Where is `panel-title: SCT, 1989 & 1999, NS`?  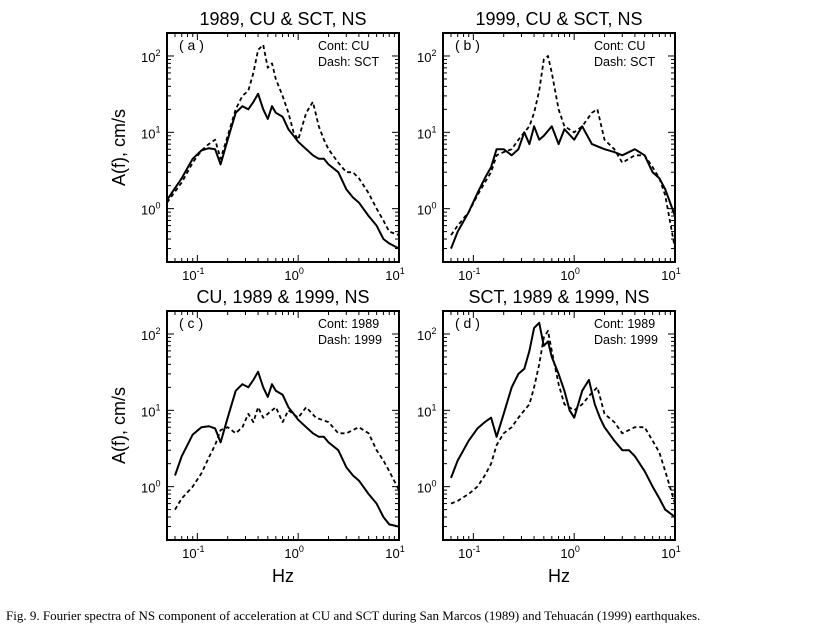 panel-title: SCT, 1989 & 1999, NS is located at coordinates (558, 297).